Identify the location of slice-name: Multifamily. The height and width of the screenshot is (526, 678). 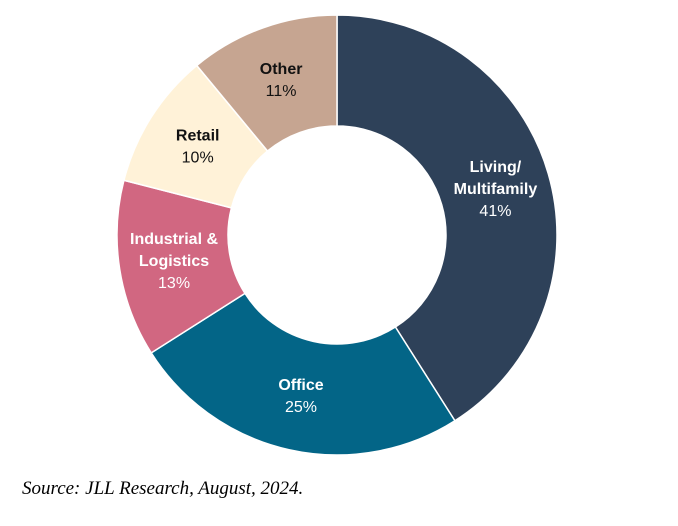
(496, 189).